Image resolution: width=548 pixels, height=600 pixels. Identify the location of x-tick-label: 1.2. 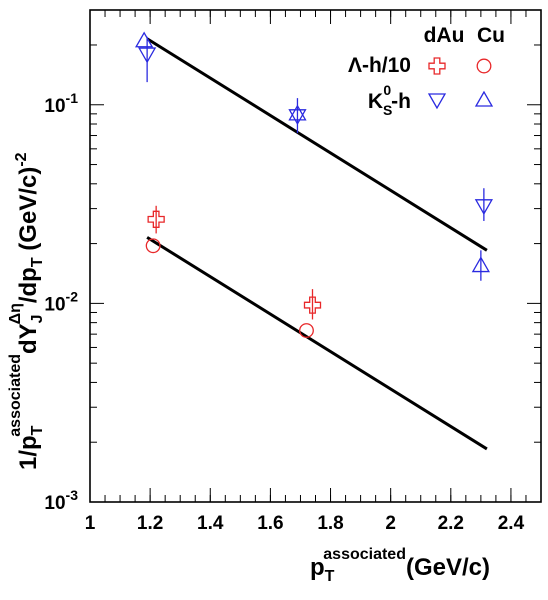
(150, 523).